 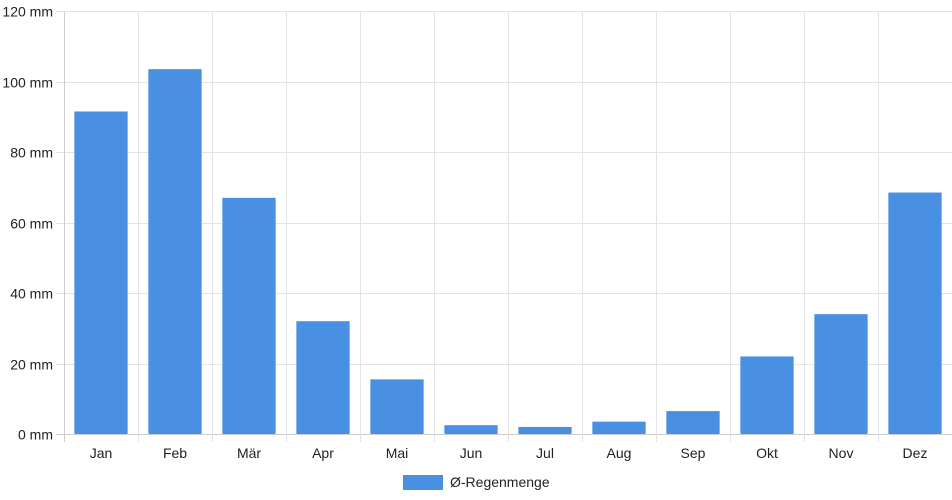 What do you see at coordinates (31, 224) in the screenshot?
I see `y-tick-label: 60 mm` at bounding box center [31, 224].